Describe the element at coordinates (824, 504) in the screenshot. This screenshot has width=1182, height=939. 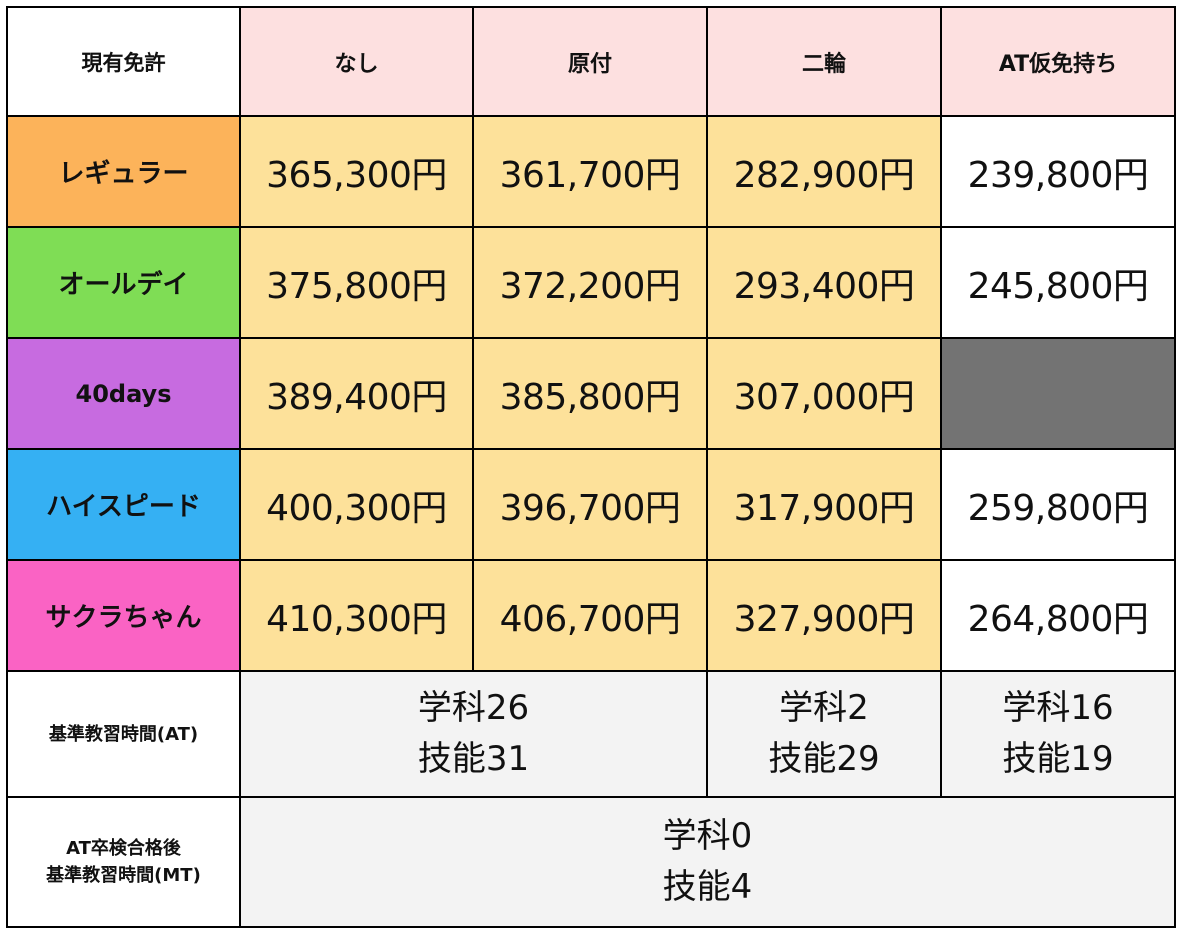
I see `price-cell: 317,900円` at that location.